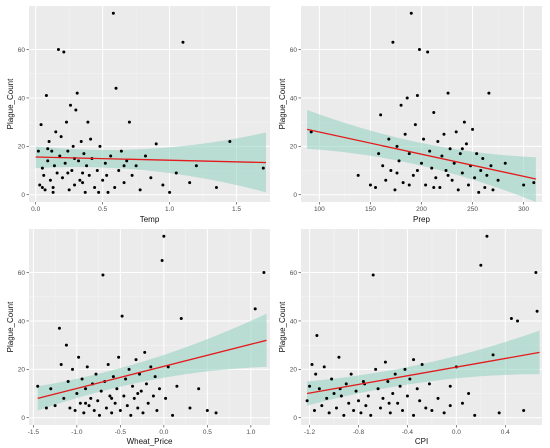  What do you see at coordinates (152, 369) in the screenshot?
I see `fit-line` at bounding box center [152, 369].